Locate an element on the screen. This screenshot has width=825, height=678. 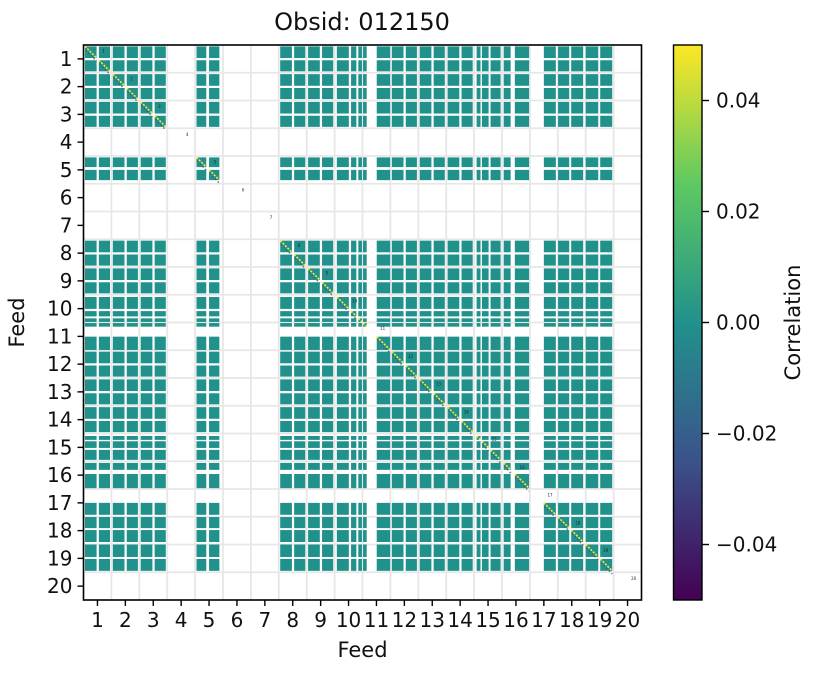
colorbar is located at coordinates (687, 322).